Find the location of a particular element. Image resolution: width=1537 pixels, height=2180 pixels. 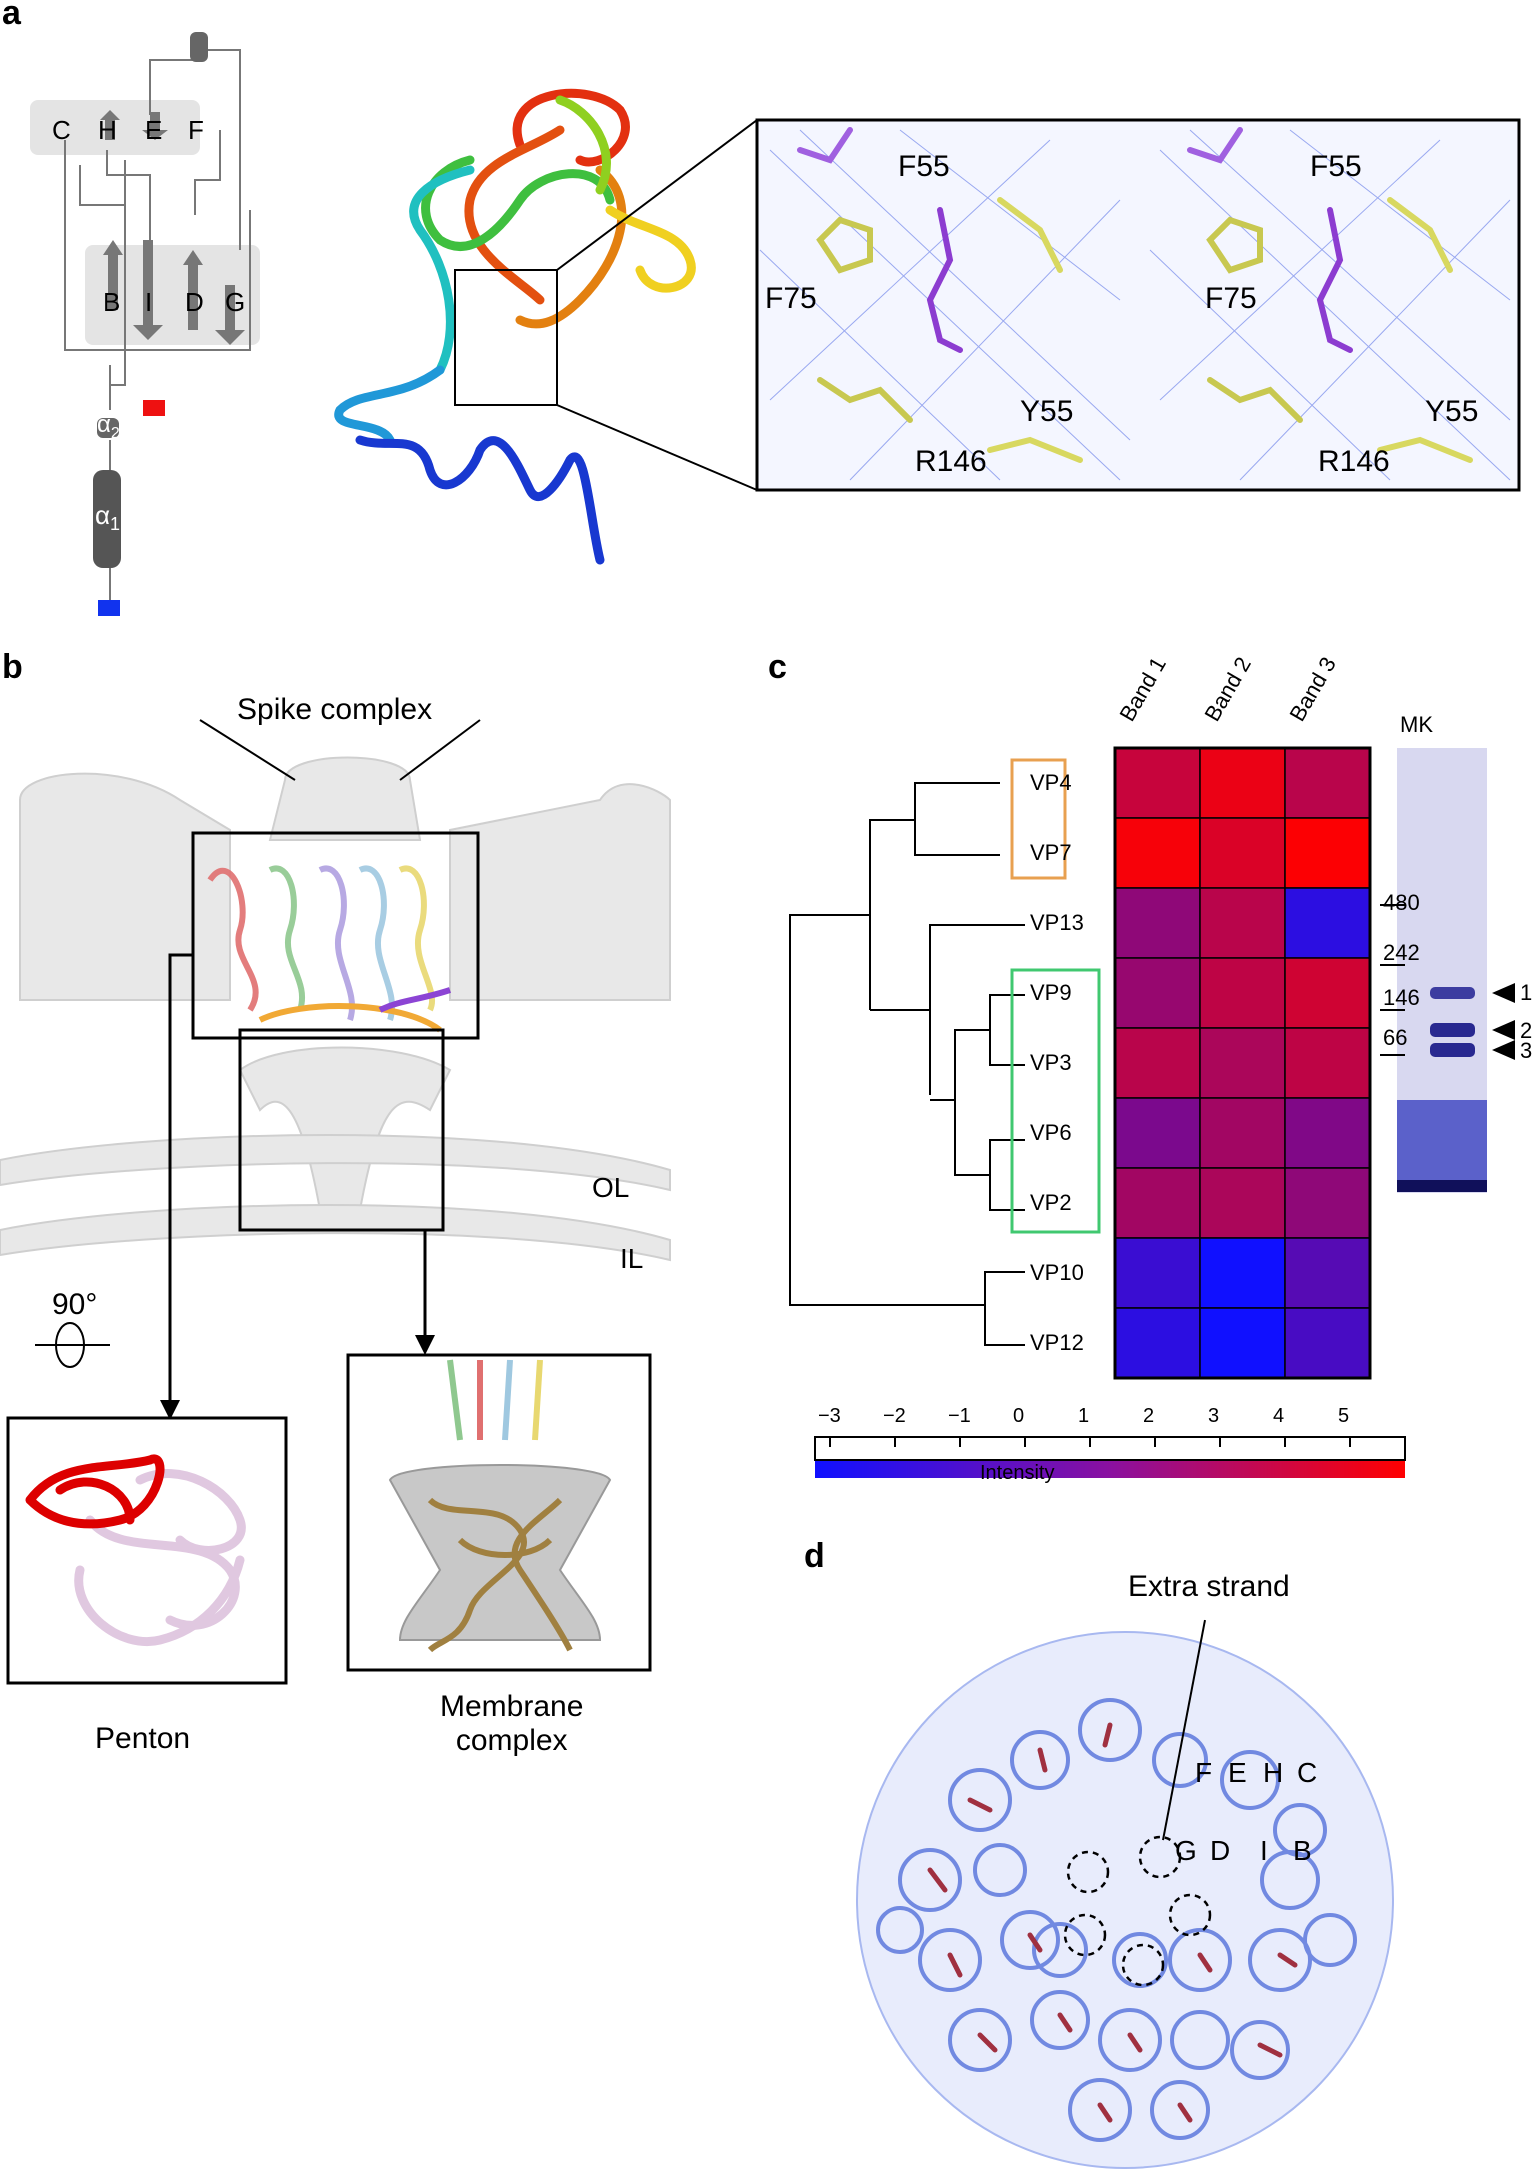

dashed-circles is located at coordinates (1137, 1911).